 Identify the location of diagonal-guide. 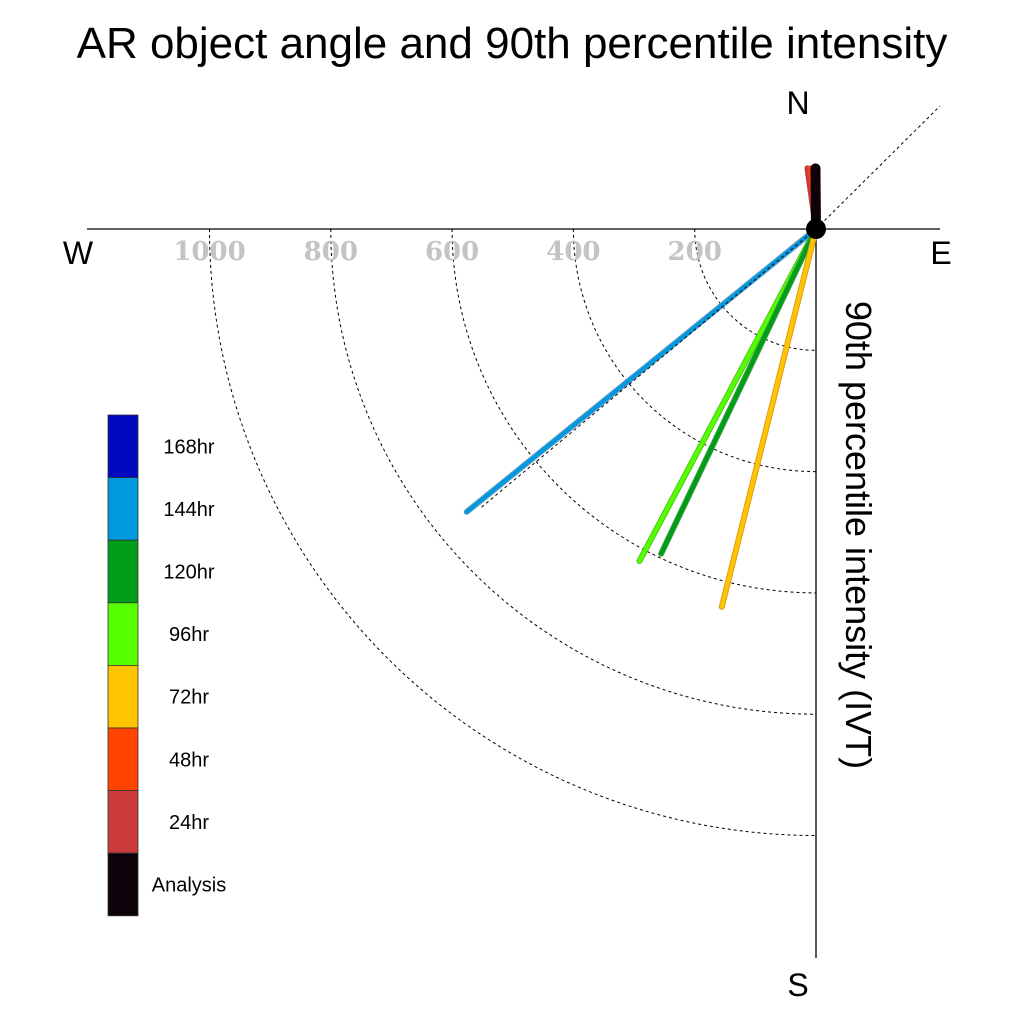
(878, 167).